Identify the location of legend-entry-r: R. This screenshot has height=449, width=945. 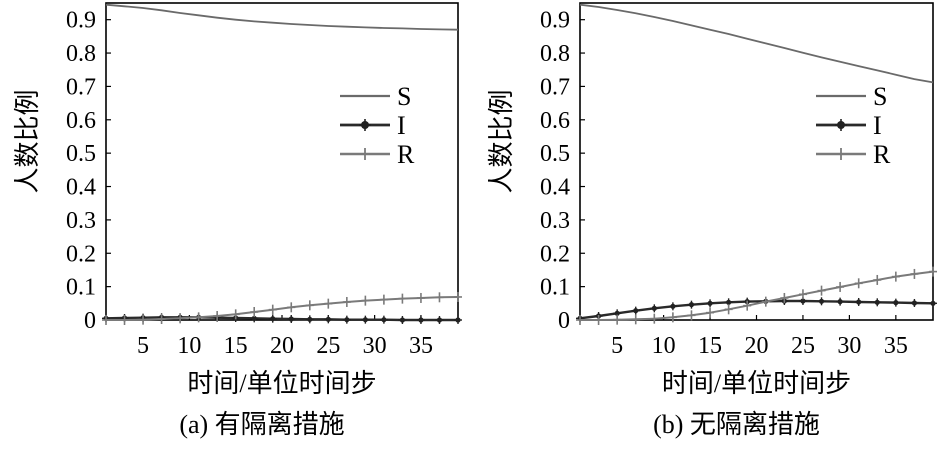
(853, 154).